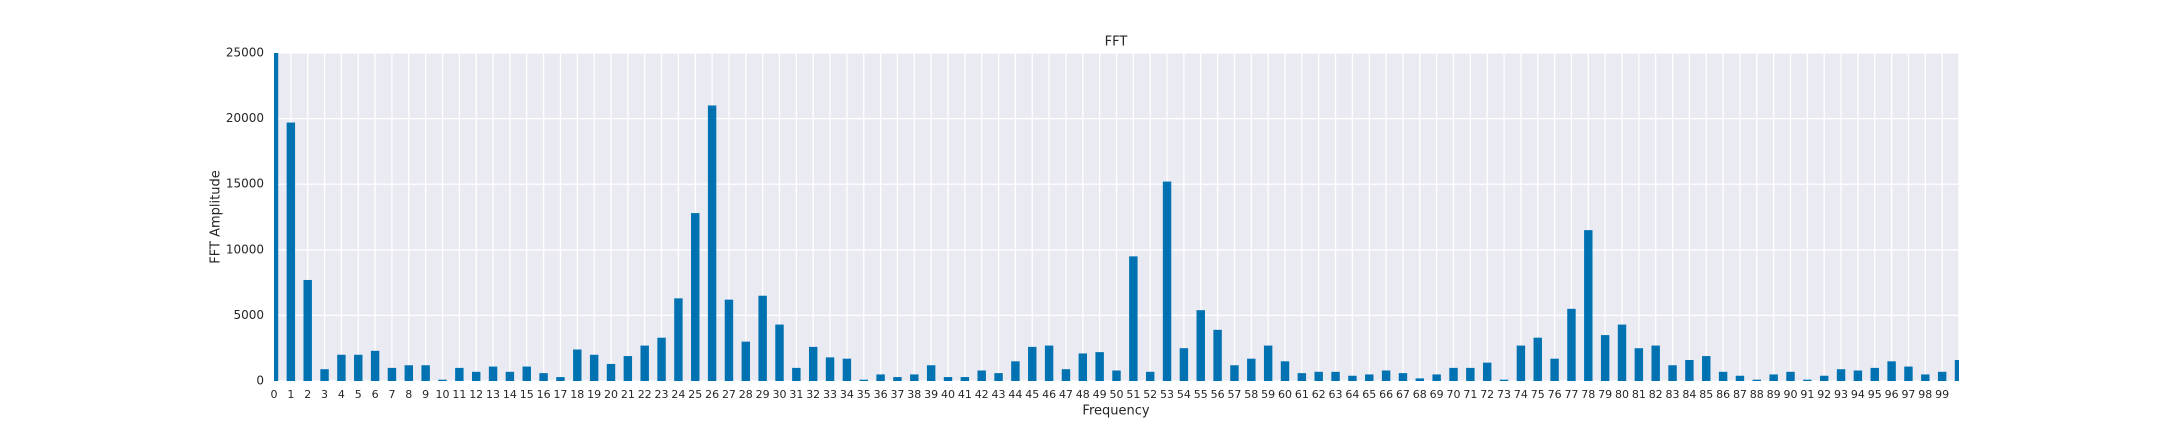  Describe the element at coordinates (1049, 394) in the screenshot. I see `x-tick-label: 46` at that location.